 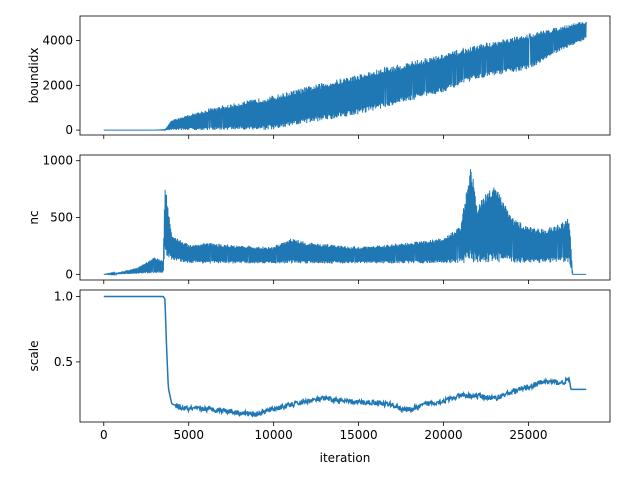 What do you see at coordinates (57, 85) in the screenshot?
I see `y-tick-label-top: 2000` at bounding box center [57, 85].